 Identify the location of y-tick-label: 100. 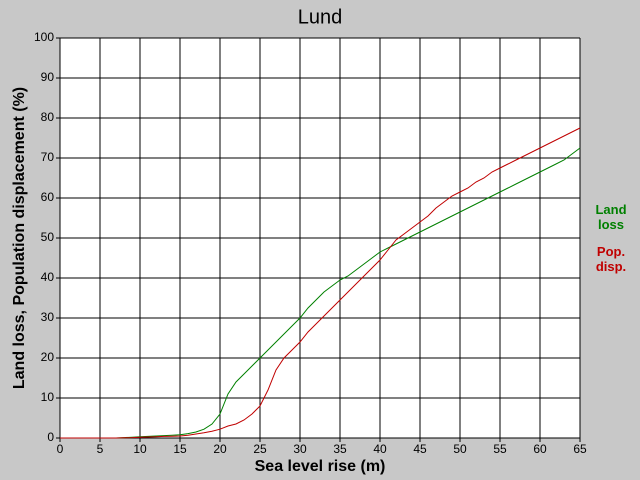
(44, 37).